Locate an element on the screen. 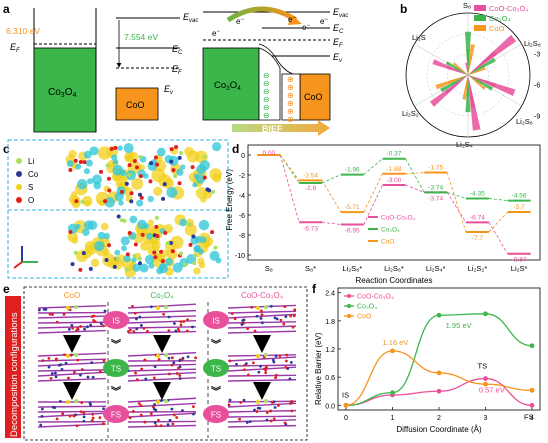  energy-value-label: -3.74 is located at coordinates (435, 198).